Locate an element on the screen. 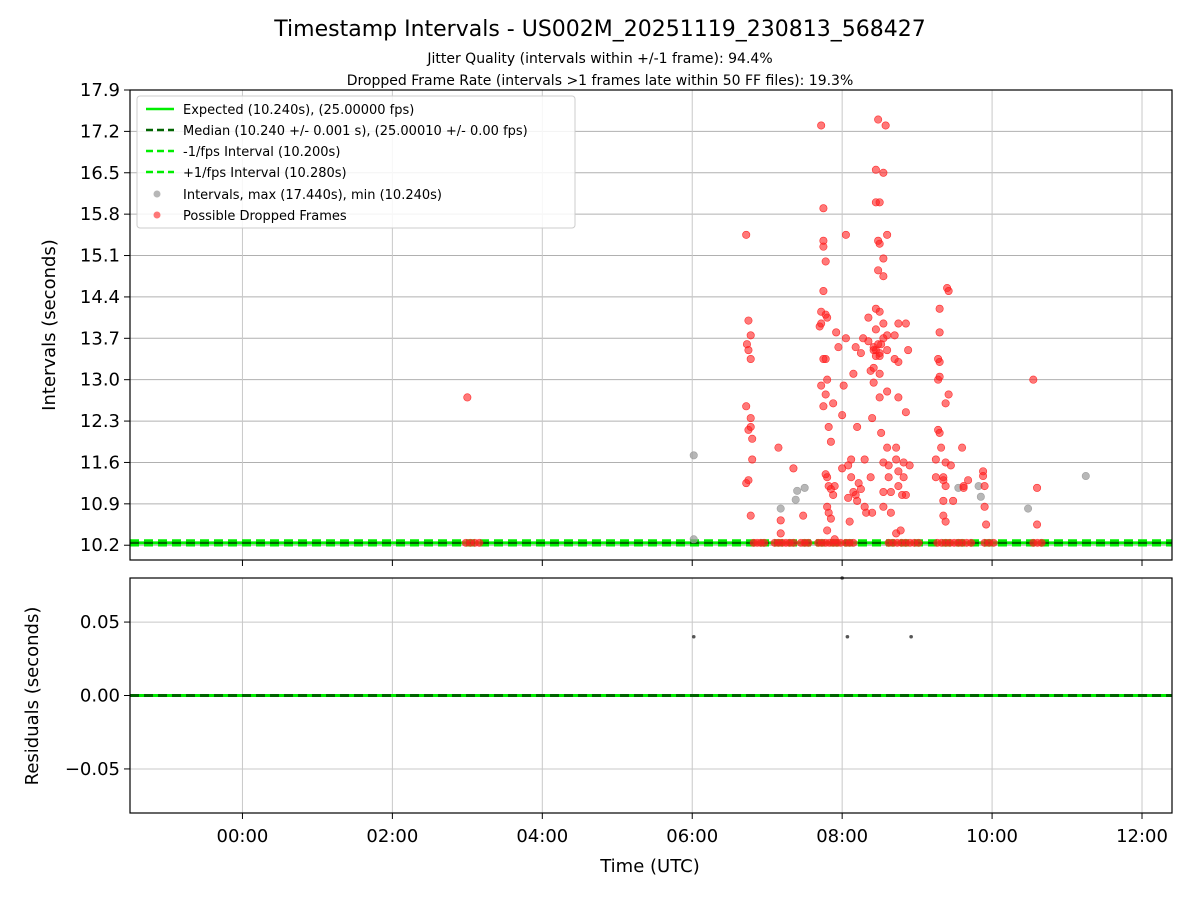 This screenshot has width=1200, height=900. legend-entry-minus-fps: -1/fps Interval (10.200s) is located at coordinates (243, 152).